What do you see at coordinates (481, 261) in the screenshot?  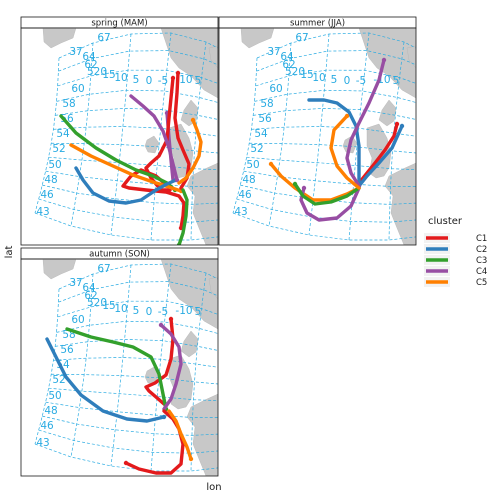 I see `legend-label: C3` at bounding box center [481, 261].